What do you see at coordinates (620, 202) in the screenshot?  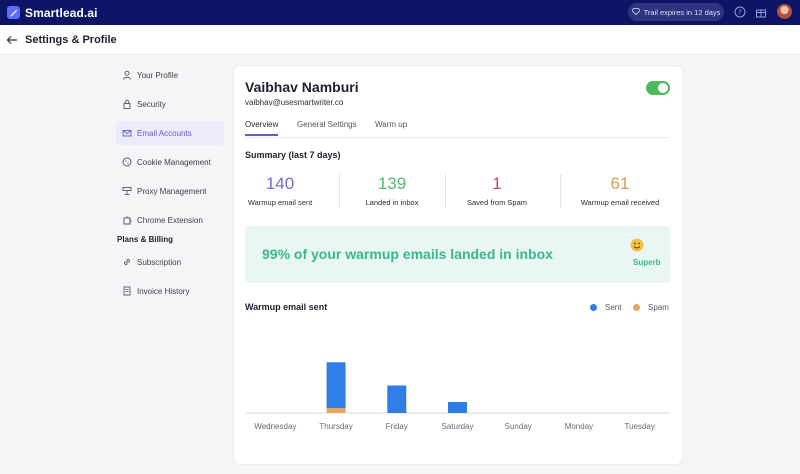 I see `stat-label: Warmup email received` at bounding box center [620, 202].